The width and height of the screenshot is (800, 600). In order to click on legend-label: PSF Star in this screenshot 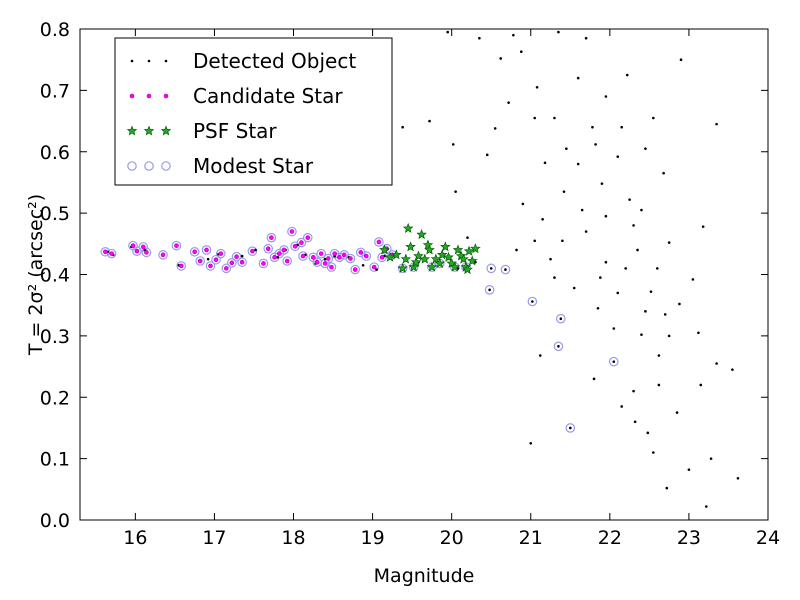, I will do `click(235, 131)`.